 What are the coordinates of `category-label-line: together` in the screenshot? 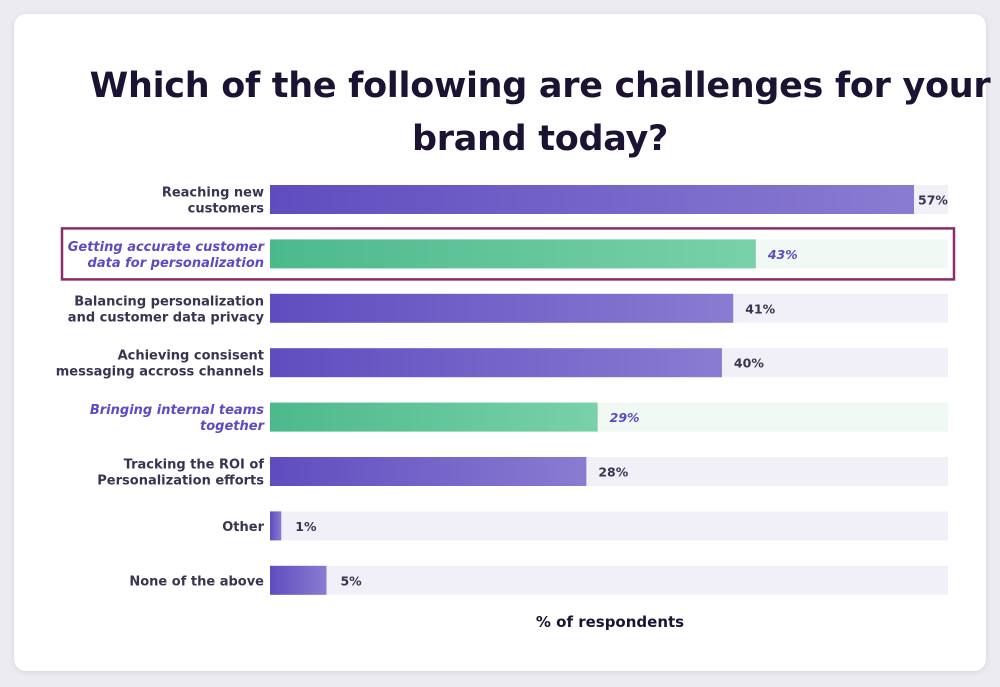 It's located at (233, 426).